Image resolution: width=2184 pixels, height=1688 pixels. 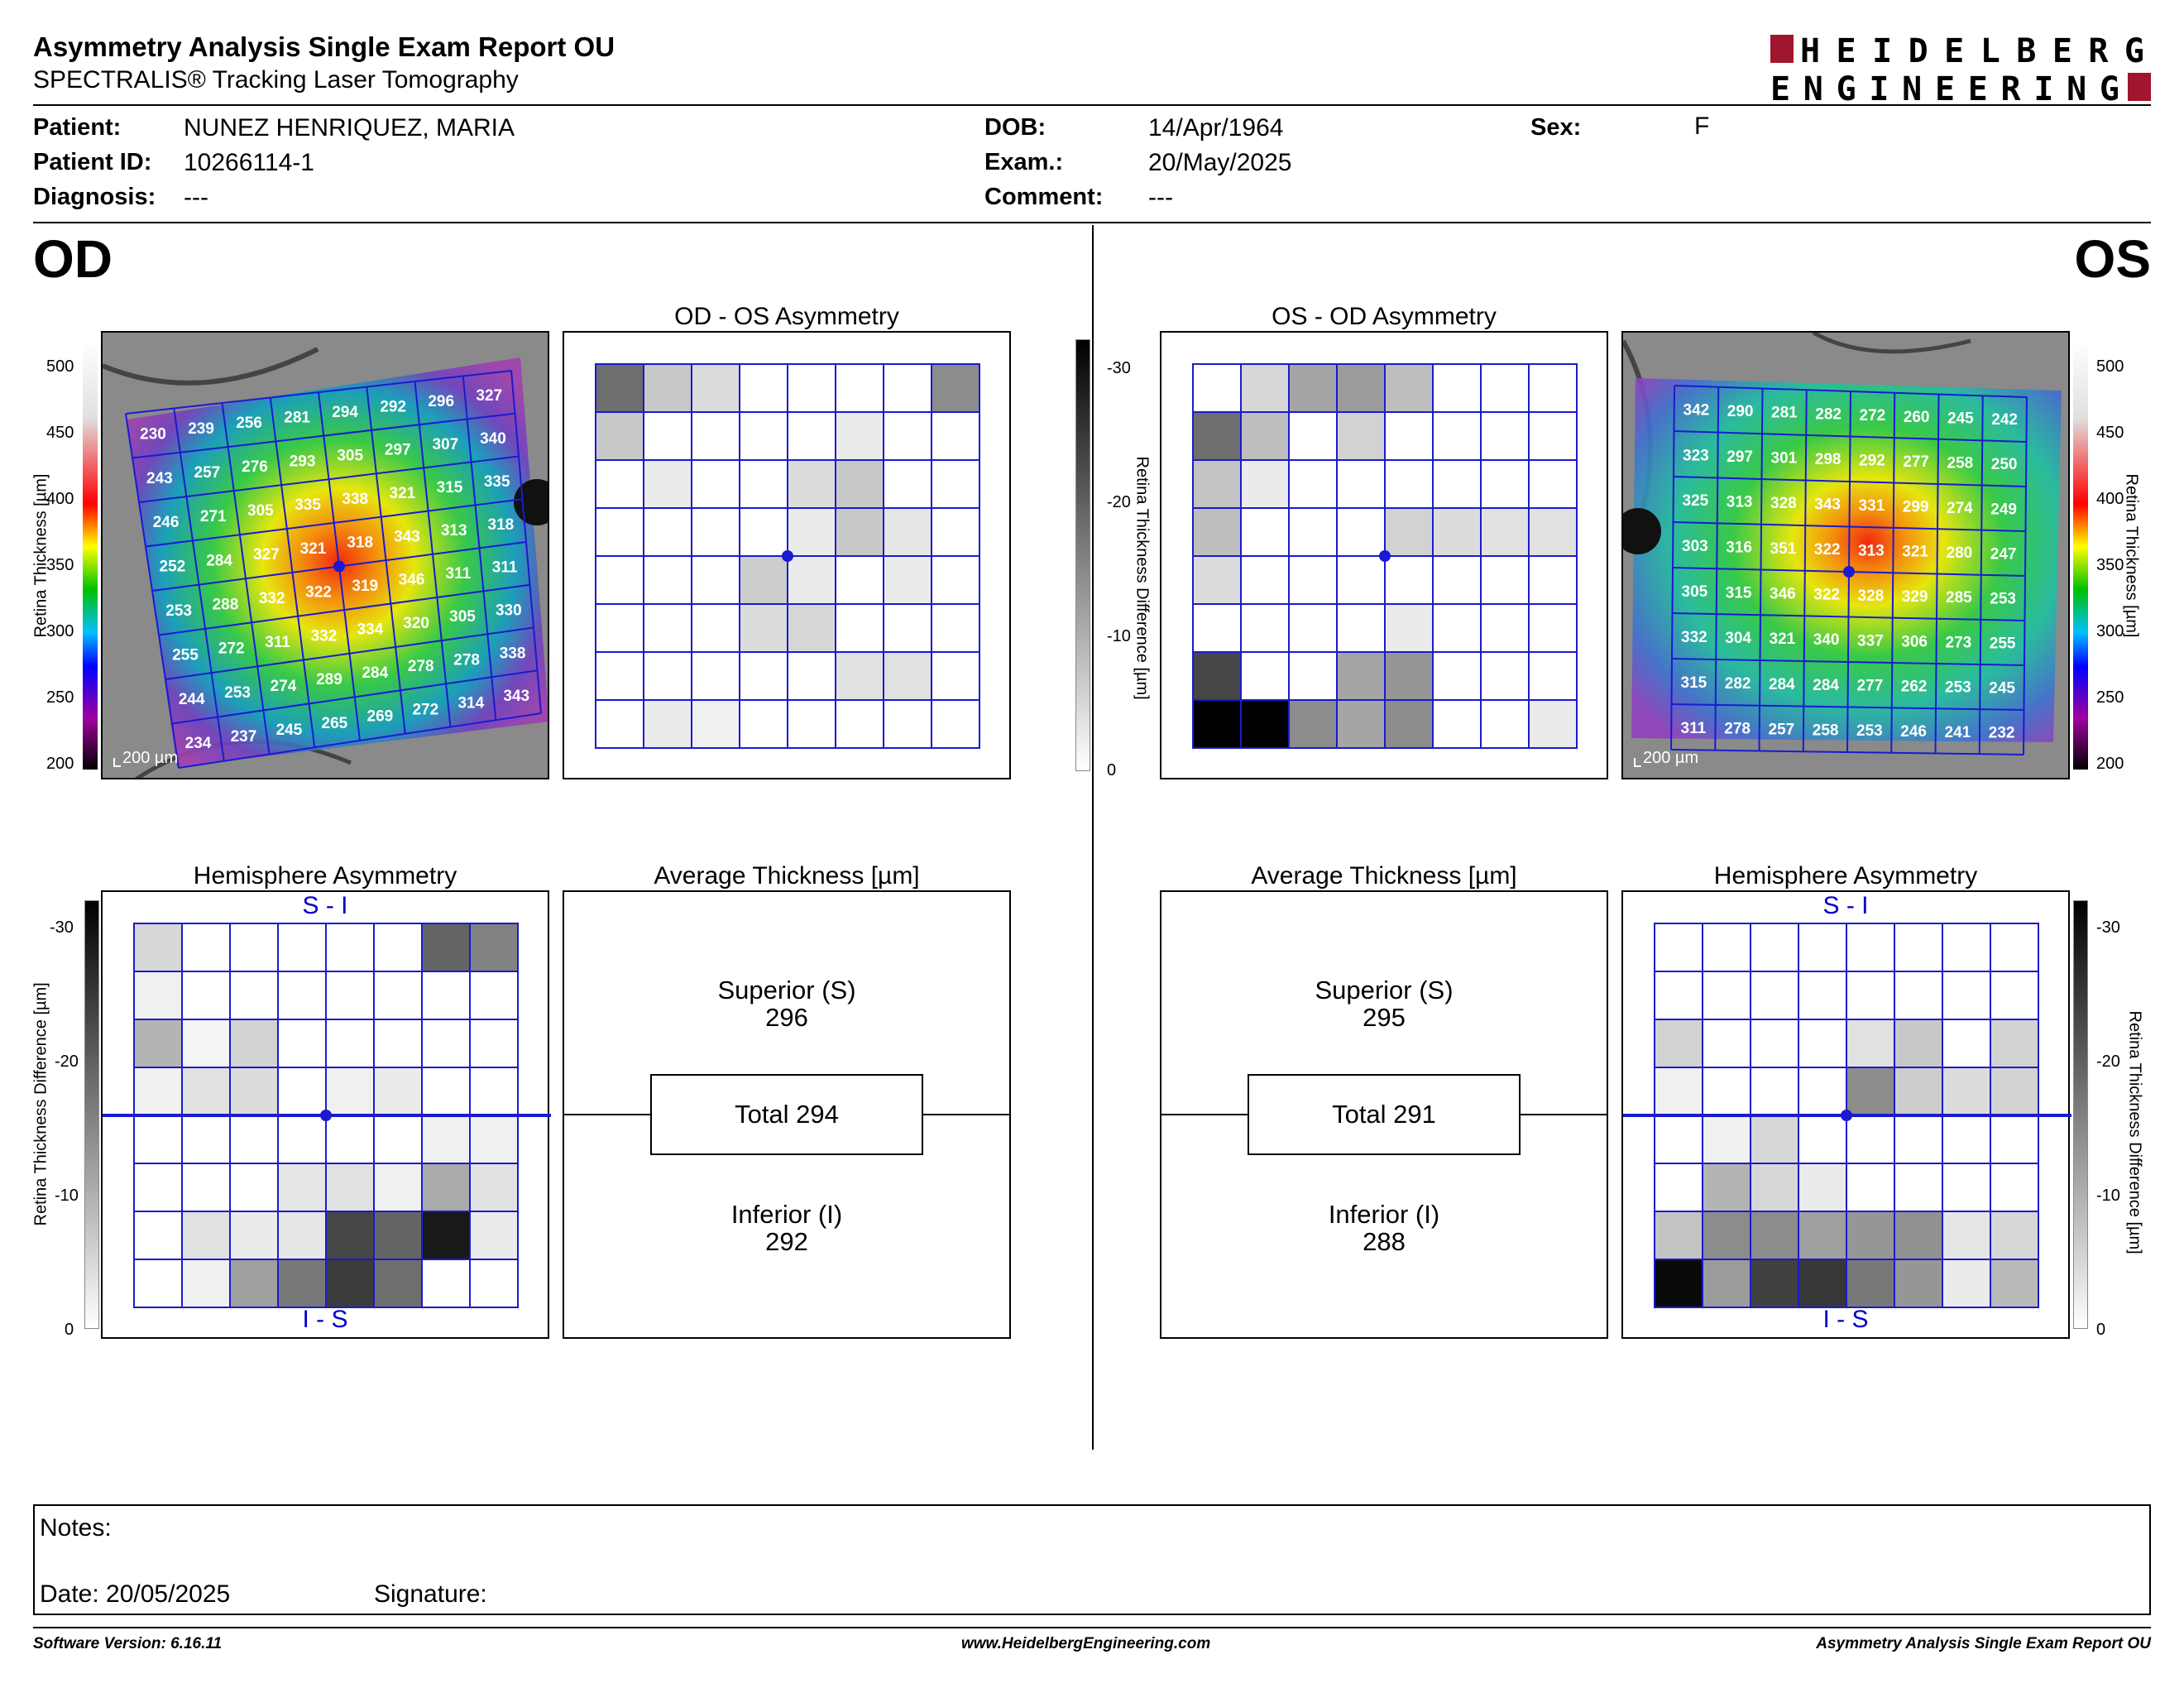 What do you see at coordinates (1044, 197) in the screenshot?
I see `comment-label: Comment:` at bounding box center [1044, 197].